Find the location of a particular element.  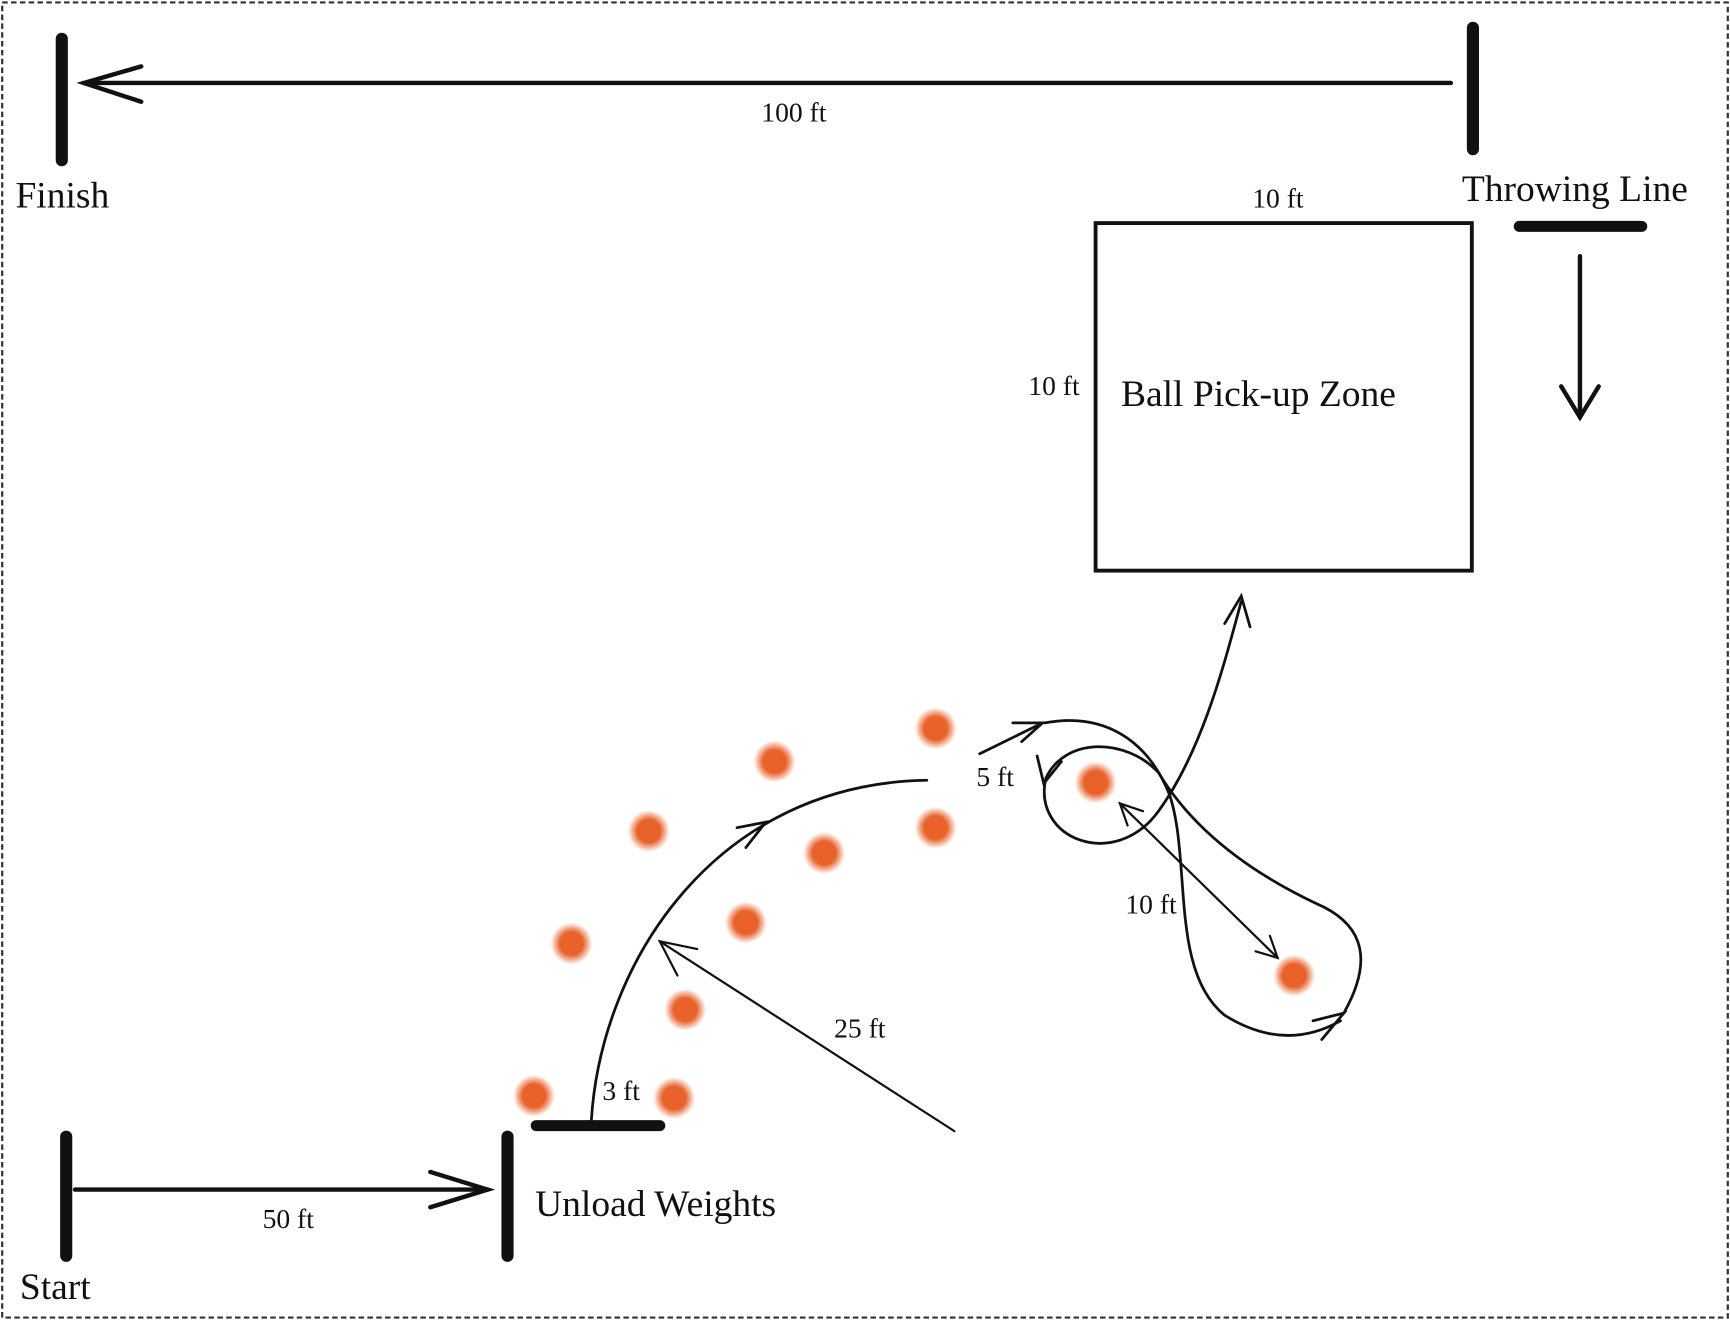

entry-arrow is located at coordinates (1012, 738).